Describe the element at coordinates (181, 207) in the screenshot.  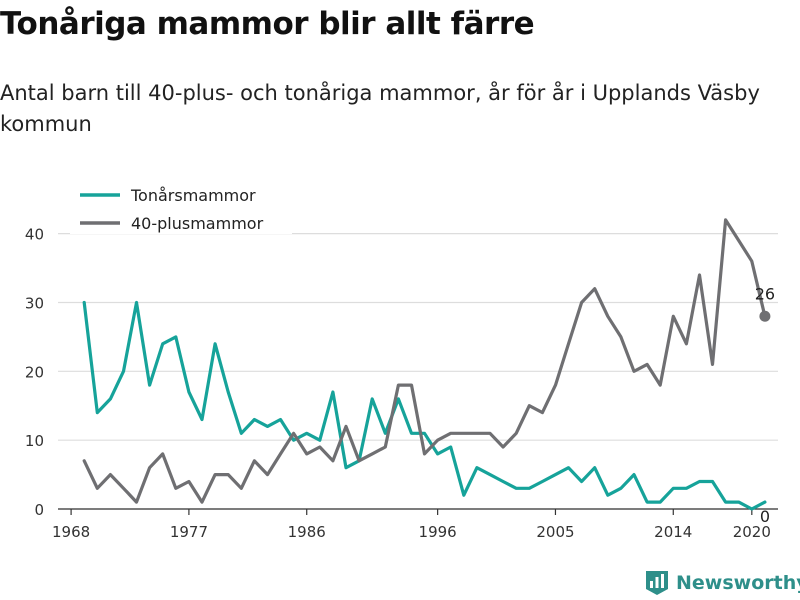
I see `legend: Tonårsmammor 40-plusmammor` at that location.